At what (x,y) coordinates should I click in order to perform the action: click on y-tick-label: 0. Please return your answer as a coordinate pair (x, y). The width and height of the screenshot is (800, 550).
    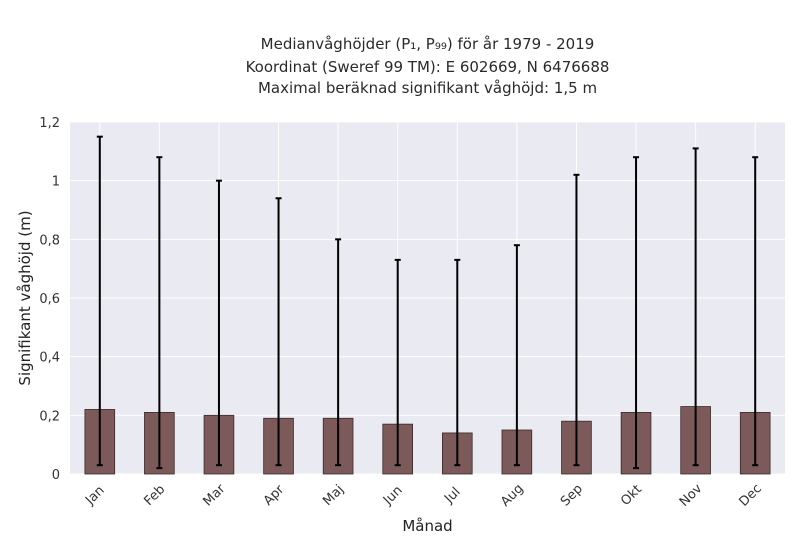
    Looking at the image, I should click on (56, 475).